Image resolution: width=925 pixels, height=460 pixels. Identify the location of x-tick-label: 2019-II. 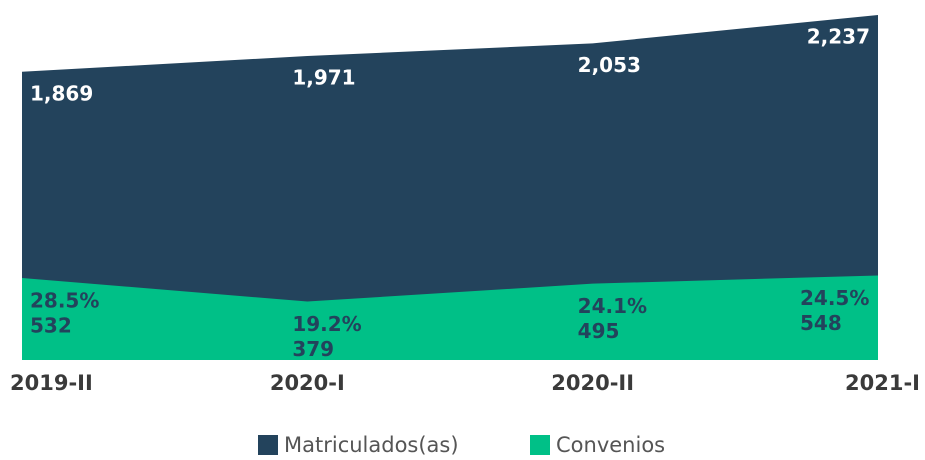
(51, 383).